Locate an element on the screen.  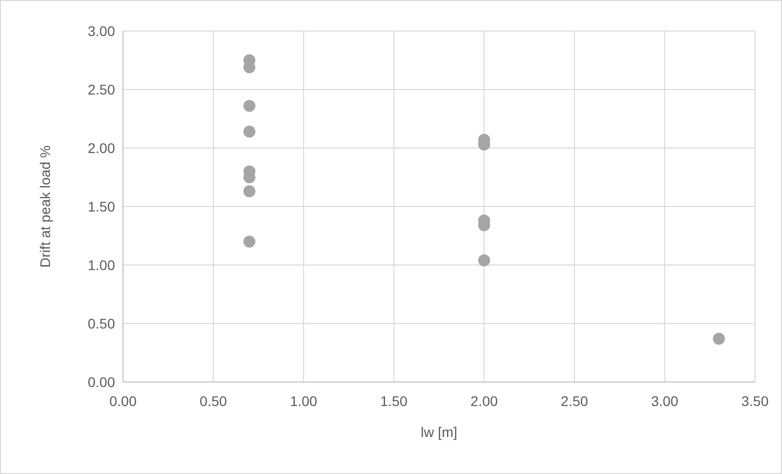
x-tick-label: 1.50 is located at coordinates (394, 401).